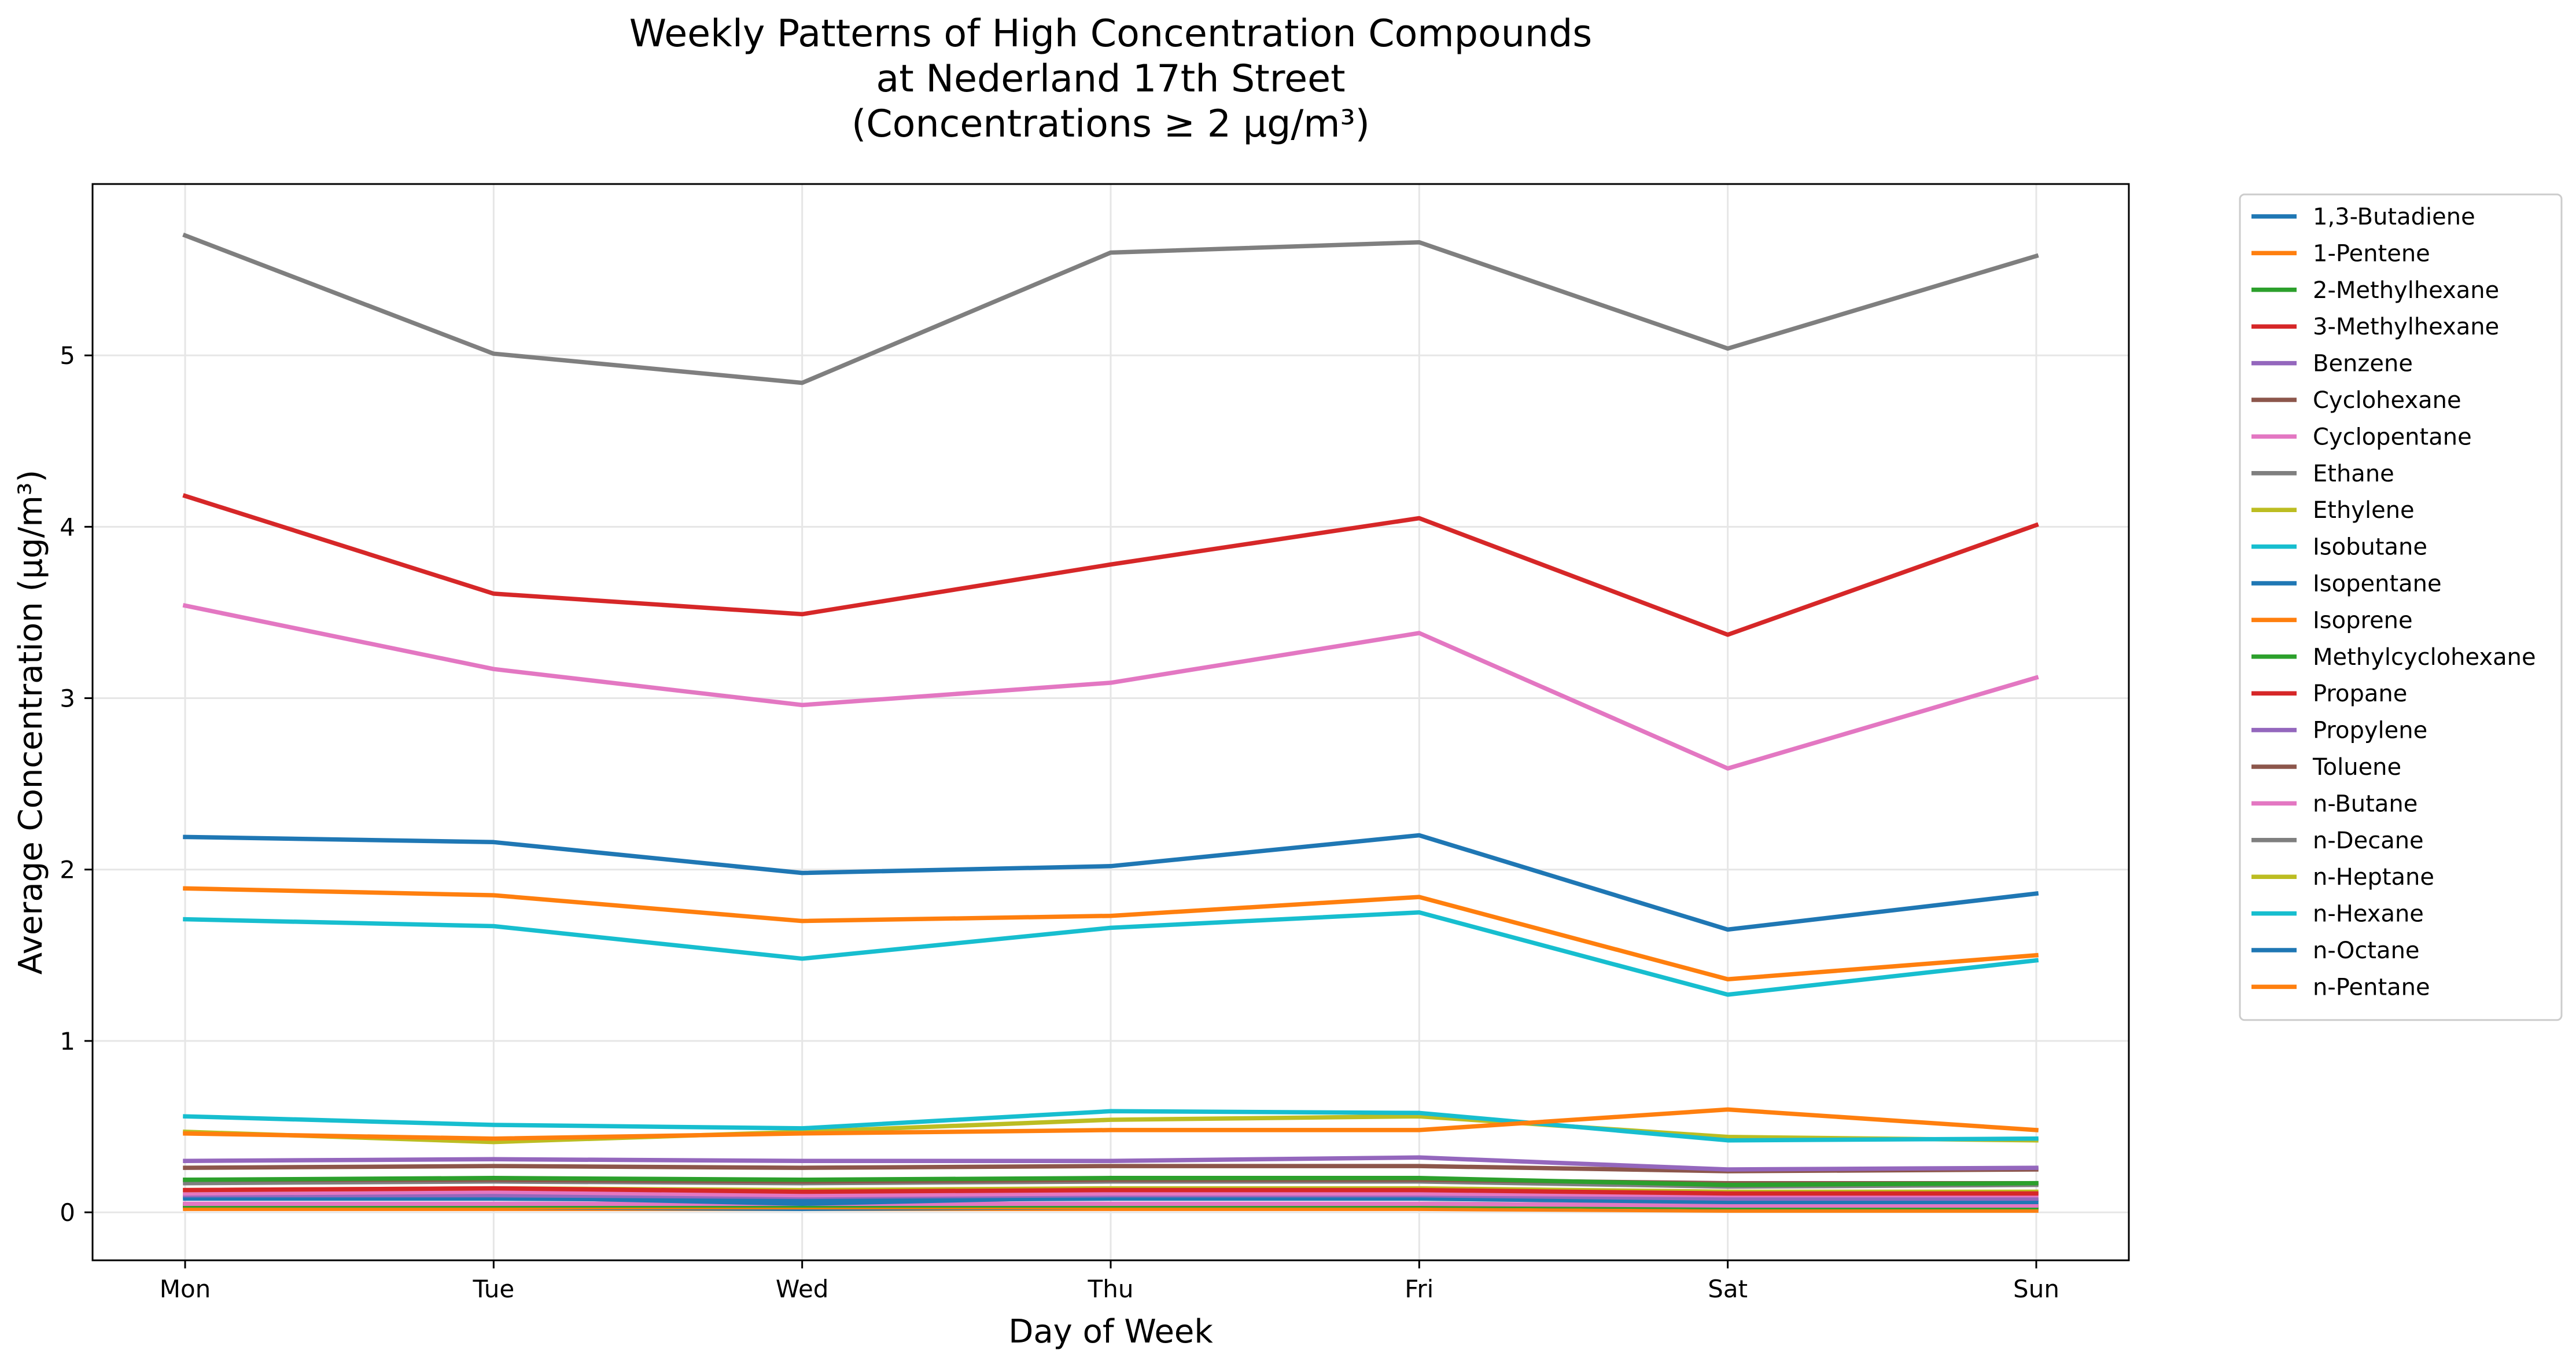 The width and height of the screenshot is (2576, 1361). What do you see at coordinates (493, 1289) in the screenshot?
I see `x-tick-label: Tue` at bounding box center [493, 1289].